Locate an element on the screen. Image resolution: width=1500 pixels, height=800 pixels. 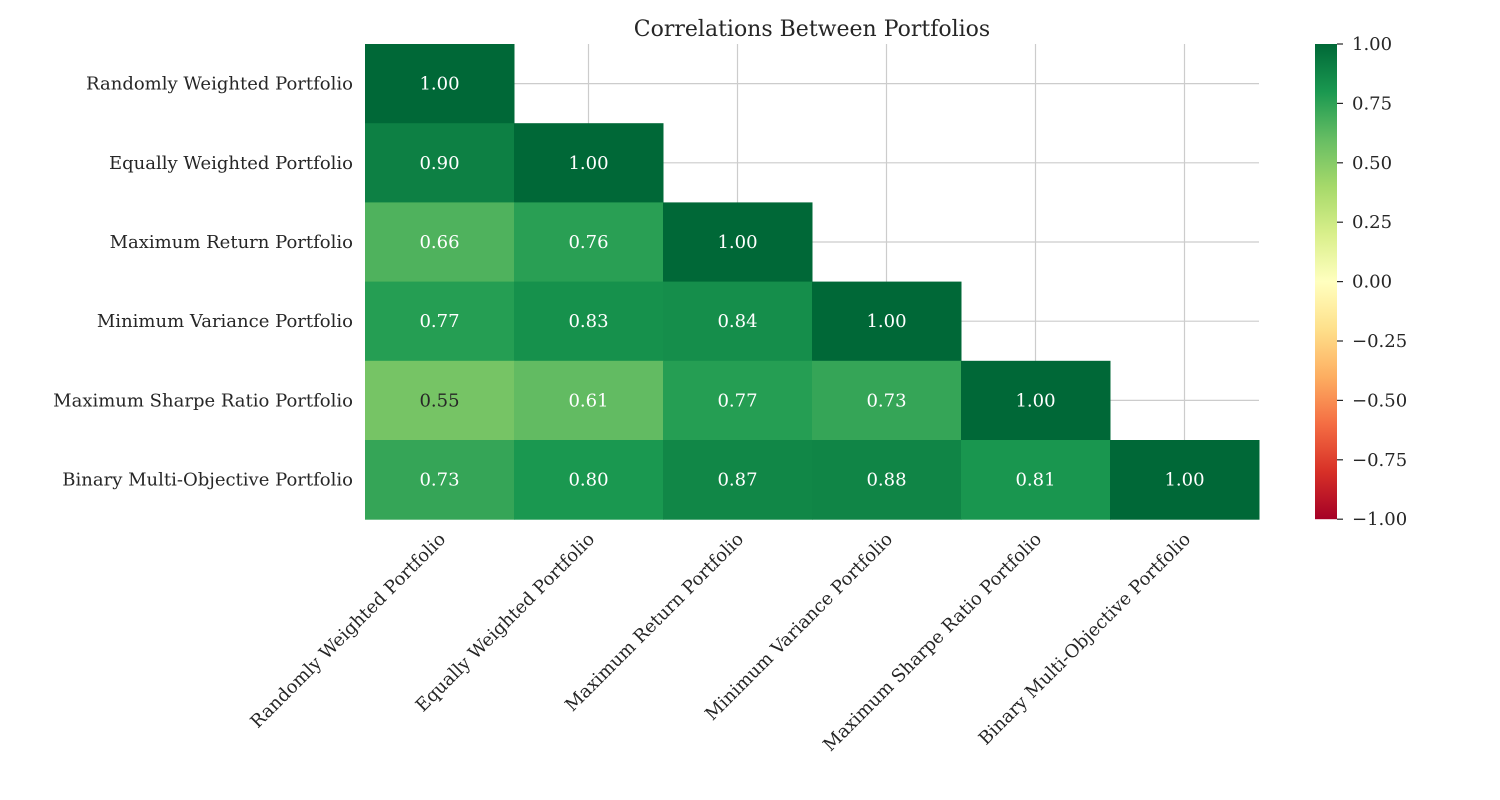
colorbar-tick-label: 0.75 is located at coordinates (1372, 103).